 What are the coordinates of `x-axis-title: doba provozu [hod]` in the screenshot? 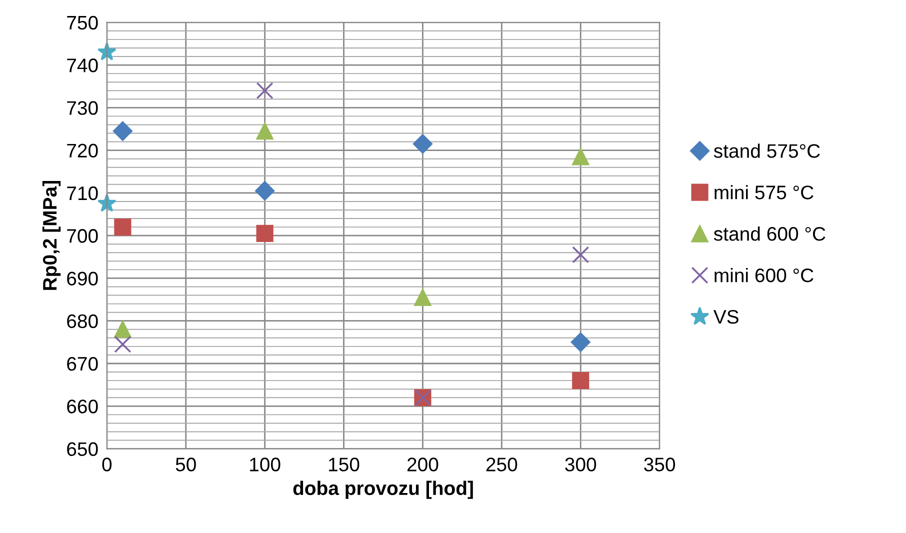 It's located at (383, 489).